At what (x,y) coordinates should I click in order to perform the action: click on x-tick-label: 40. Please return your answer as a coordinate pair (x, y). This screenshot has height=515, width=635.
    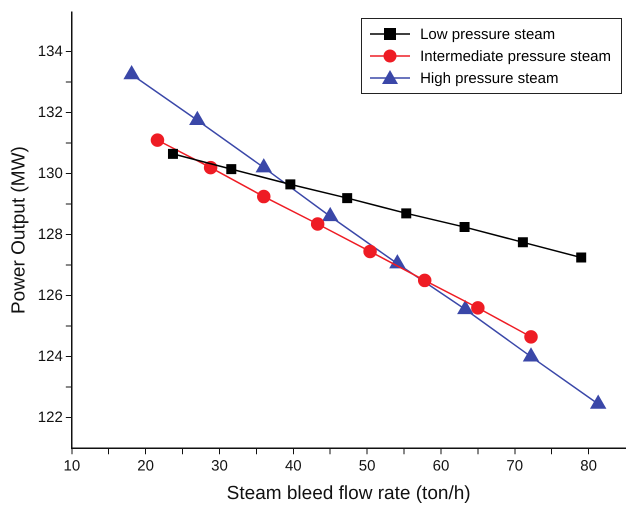
    Looking at the image, I should click on (293, 465).